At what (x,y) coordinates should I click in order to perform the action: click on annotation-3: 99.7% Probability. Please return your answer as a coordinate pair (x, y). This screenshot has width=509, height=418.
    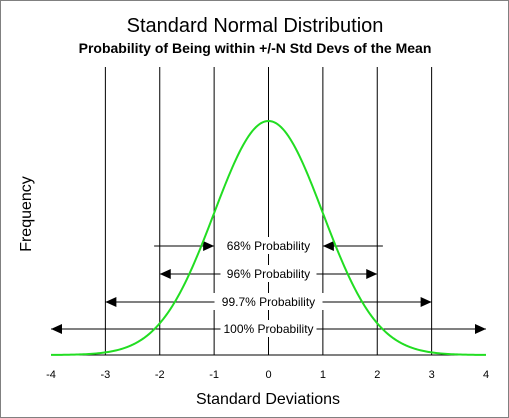
    Looking at the image, I should click on (268, 301).